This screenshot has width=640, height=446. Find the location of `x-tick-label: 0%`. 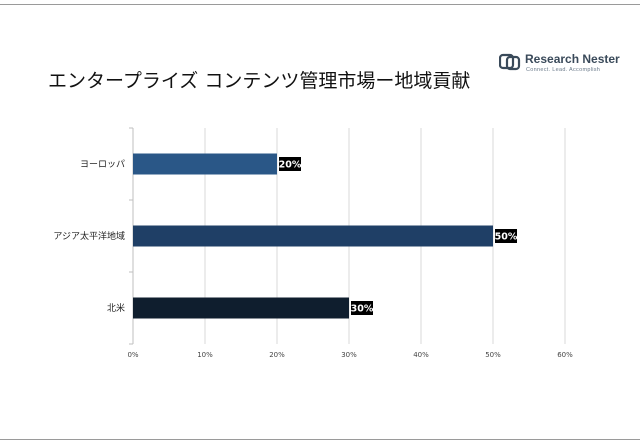

x-tick-label: 0% is located at coordinates (132, 355).